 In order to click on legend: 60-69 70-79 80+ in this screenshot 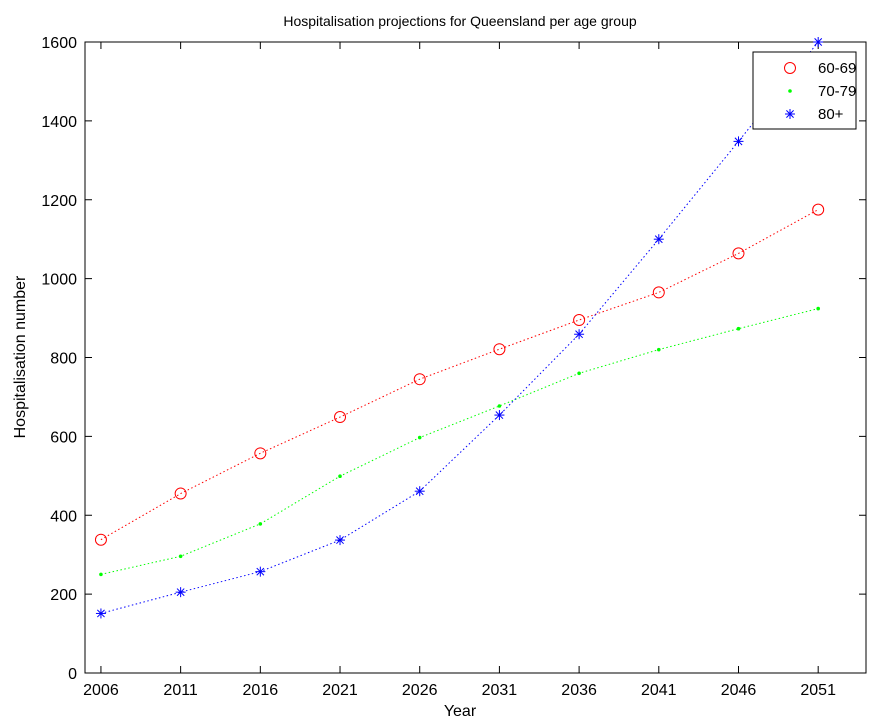, I will do `click(804, 90)`.